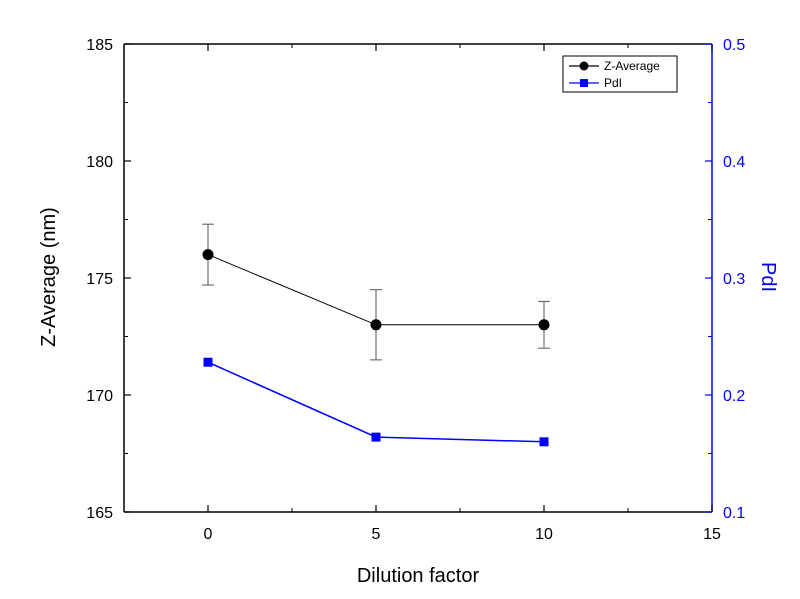 The image size is (800, 599). I want to click on y-right-tick-label: 0.4, so click(734, 162).